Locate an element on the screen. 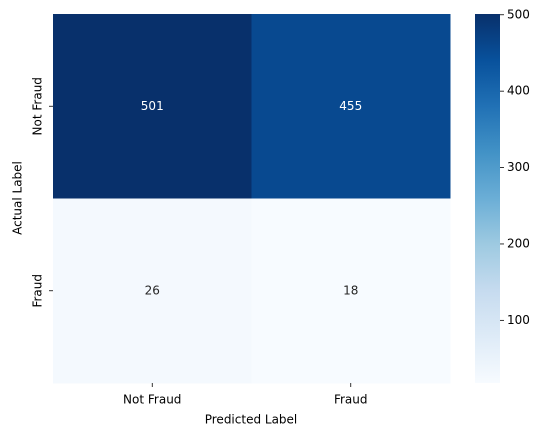 The height and width of the screenshot is (437, 539). colorbar is located at coordinates (487, 198).